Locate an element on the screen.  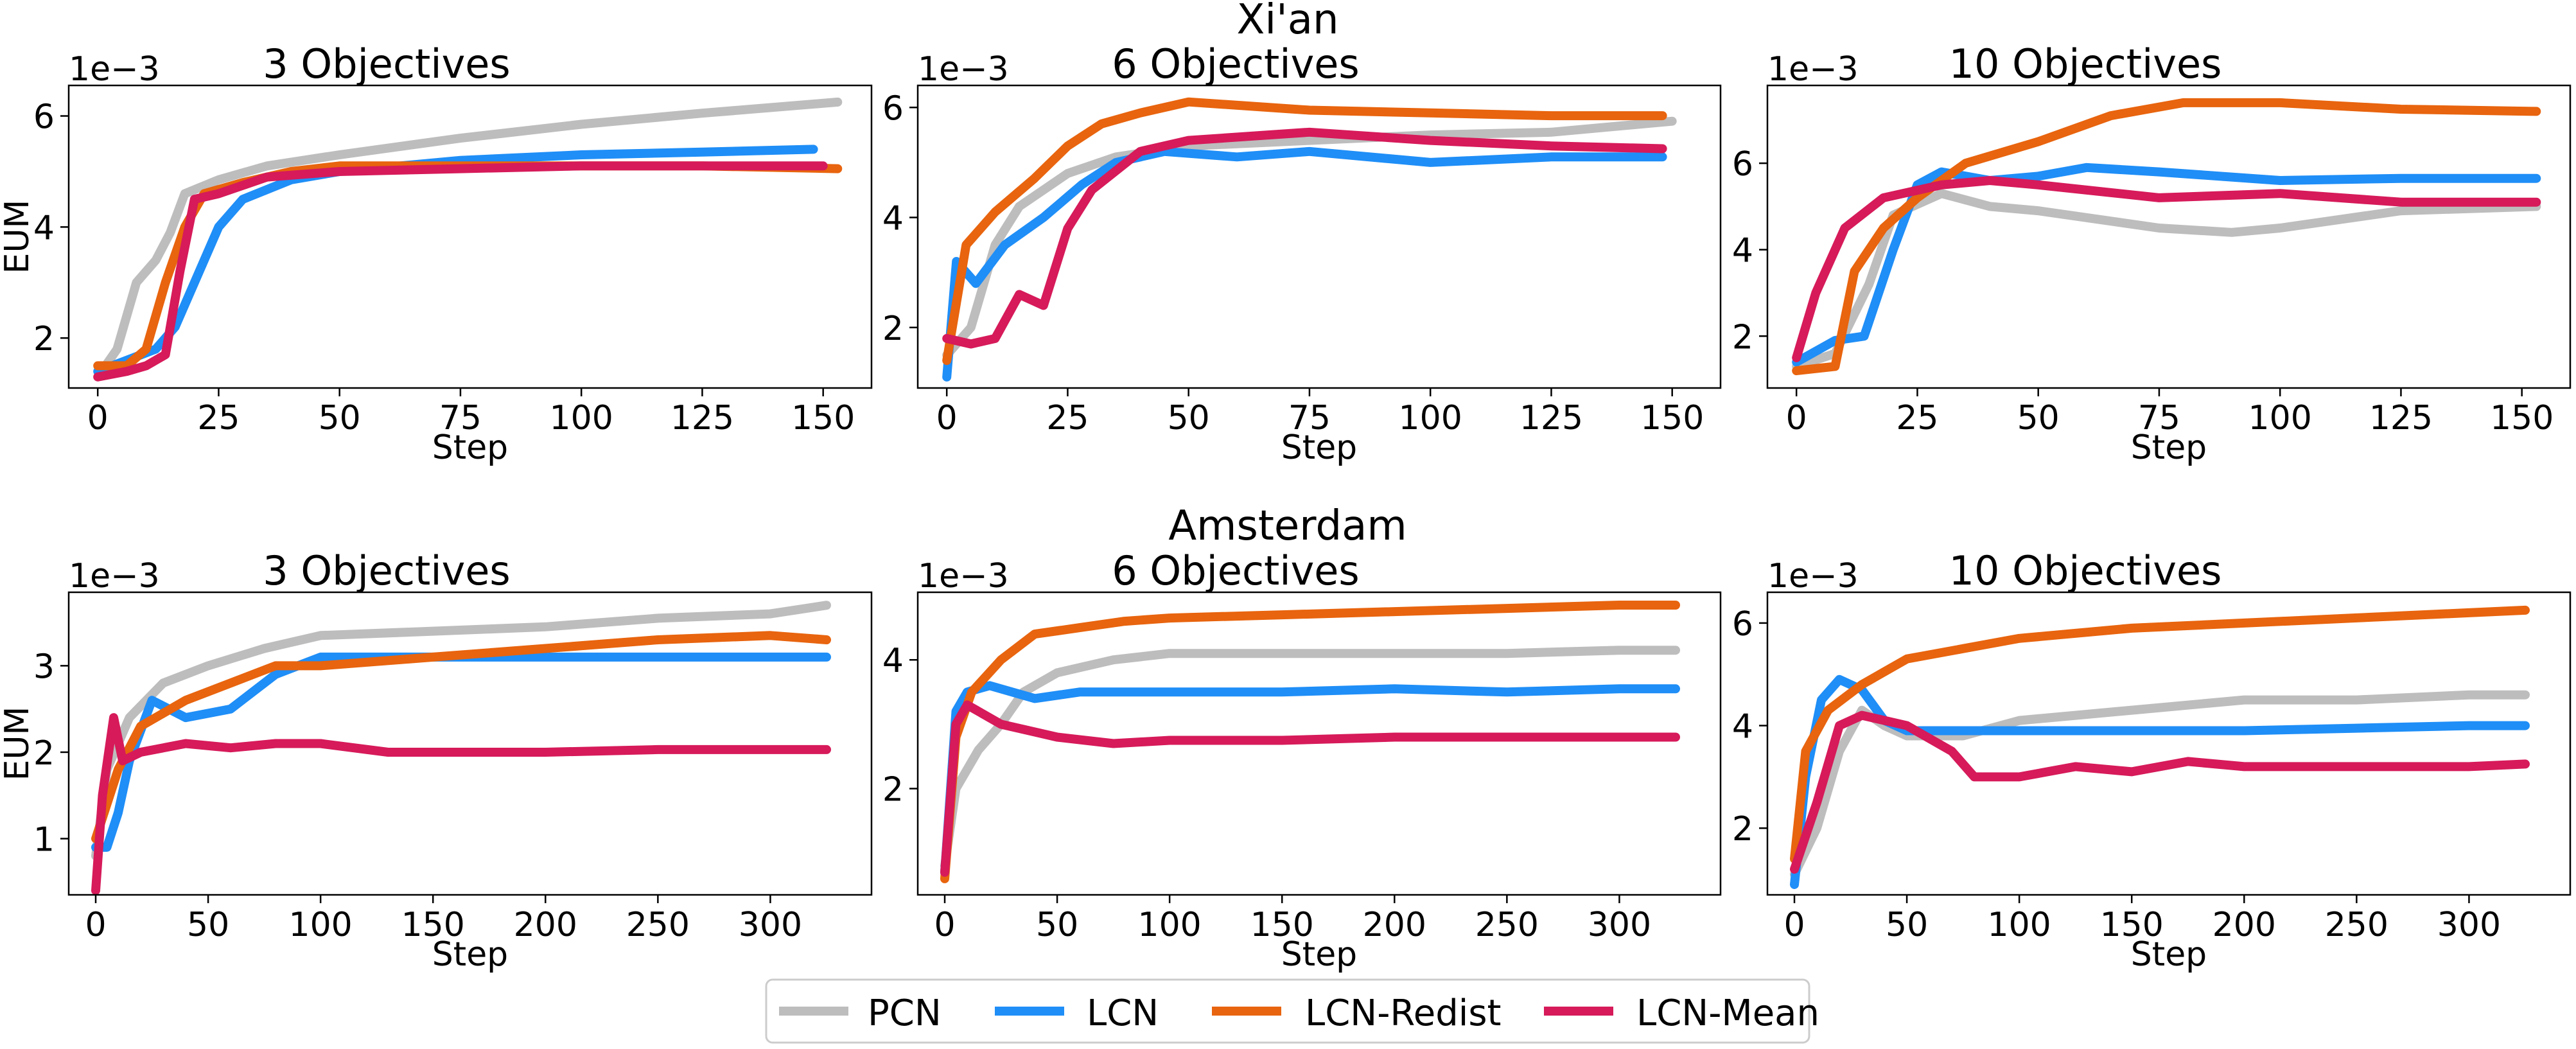
subplot-xi-an-10-objectives: 0 25 50 75 100 125 150 2 4 6 1e−3 10 Objectives Step is located at coordinates (2152, 253).